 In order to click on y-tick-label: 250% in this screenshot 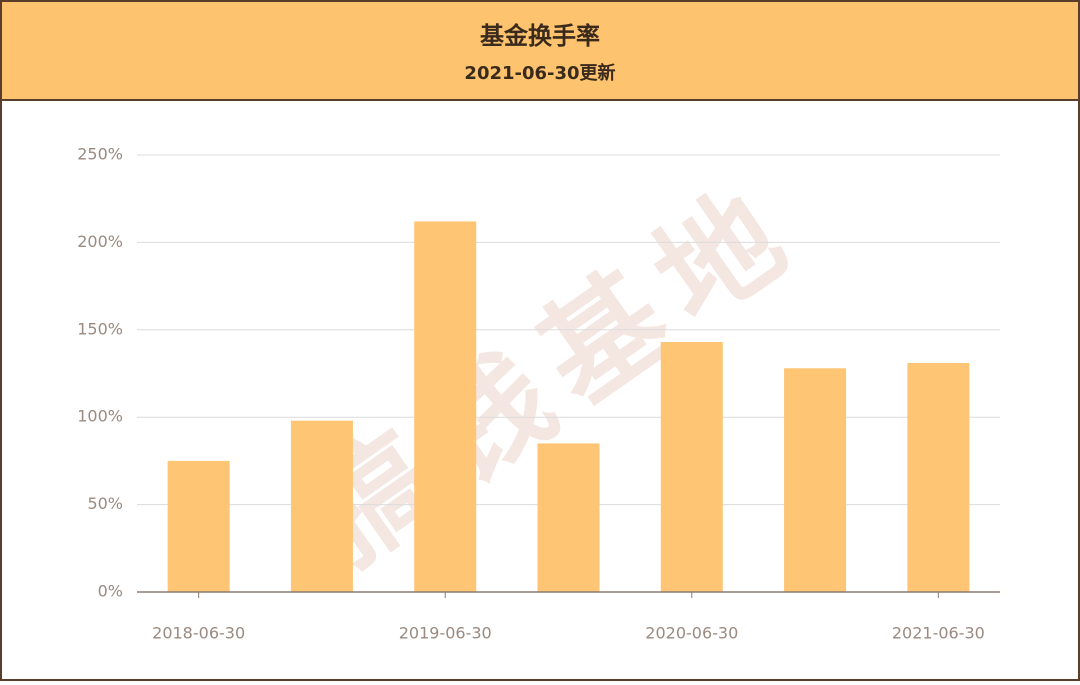, I will do `click(100, 154)`.